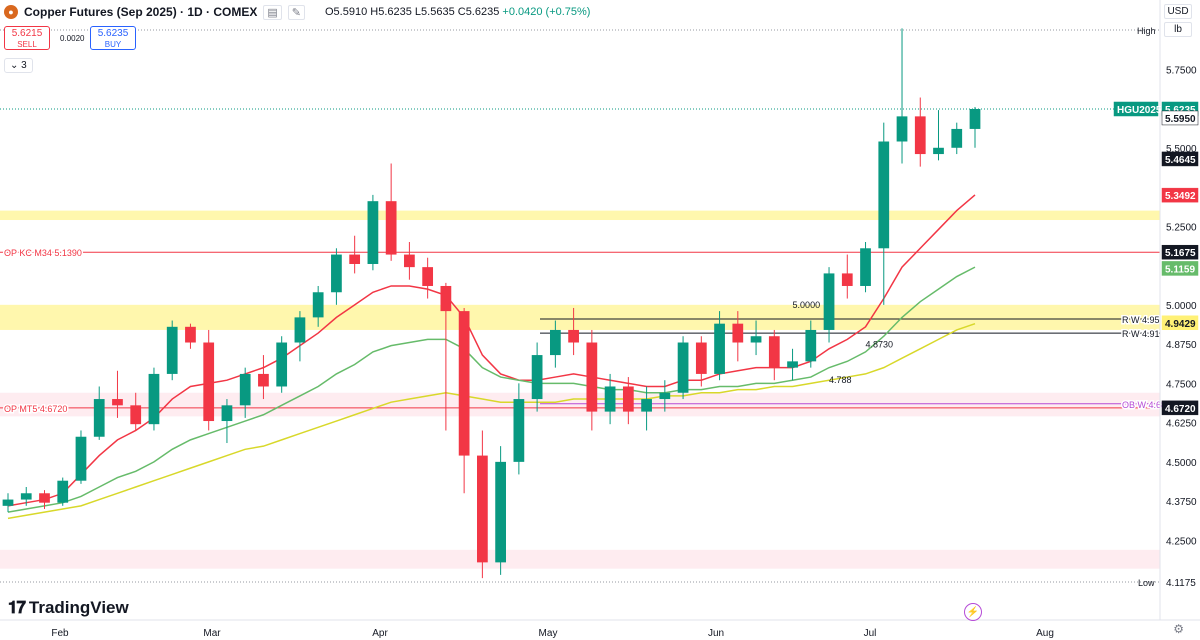 The width and height of the screenshot is (1200, 640). What do you see at coordinates (296, 12) in the screenshot?
I see `pencil-icon: ✎` at bounding box center [296, 12].